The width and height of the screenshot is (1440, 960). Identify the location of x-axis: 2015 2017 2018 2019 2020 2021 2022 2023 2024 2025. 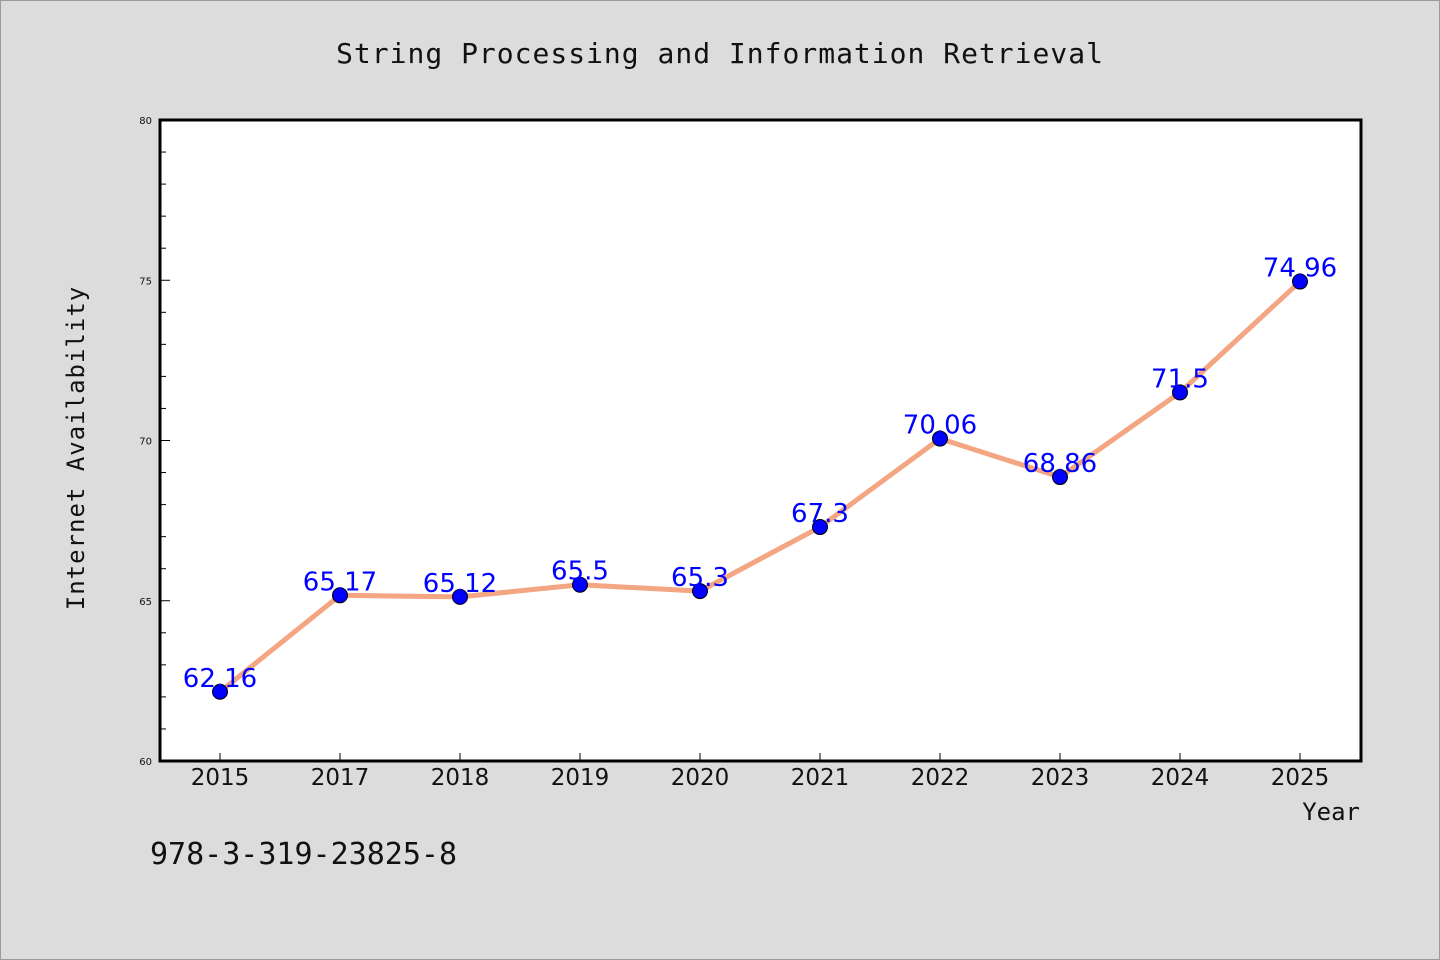
(760, 772).